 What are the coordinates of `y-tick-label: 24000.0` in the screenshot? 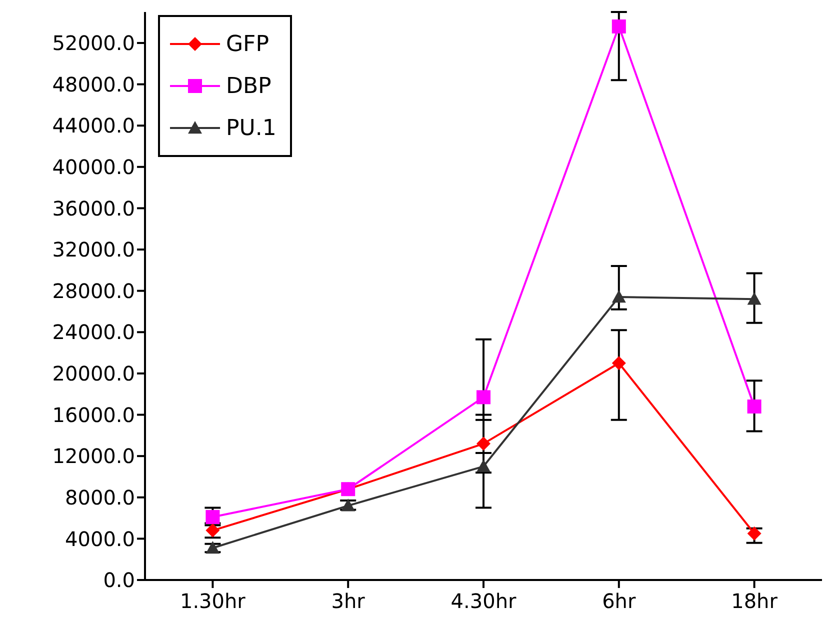 It's located at (93, 332).